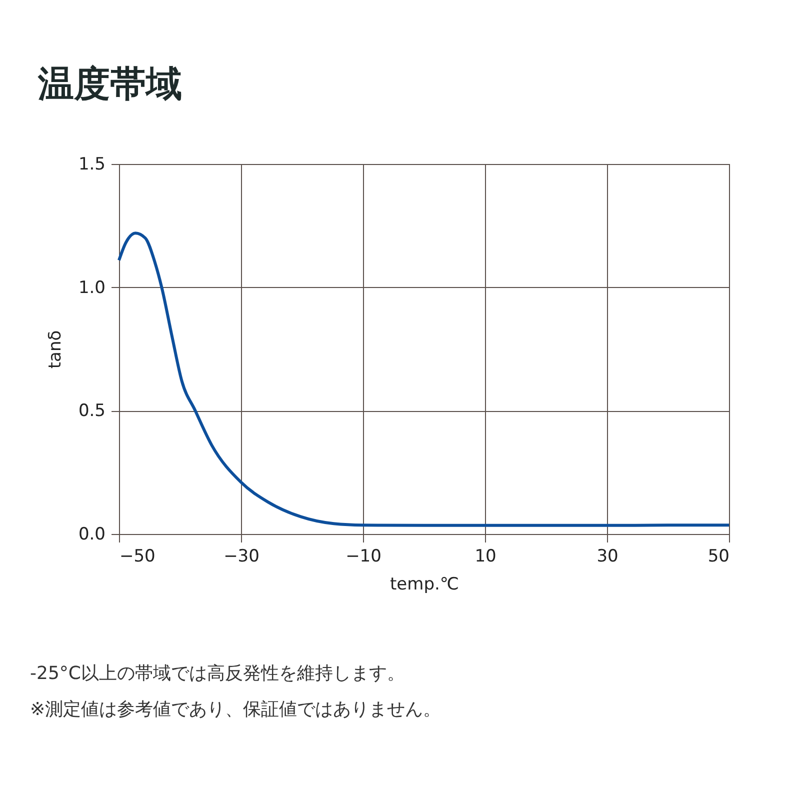  Describe the element at coordinates (242, 556) in the screenshot. I see `x-tick-label: −30` at that location.